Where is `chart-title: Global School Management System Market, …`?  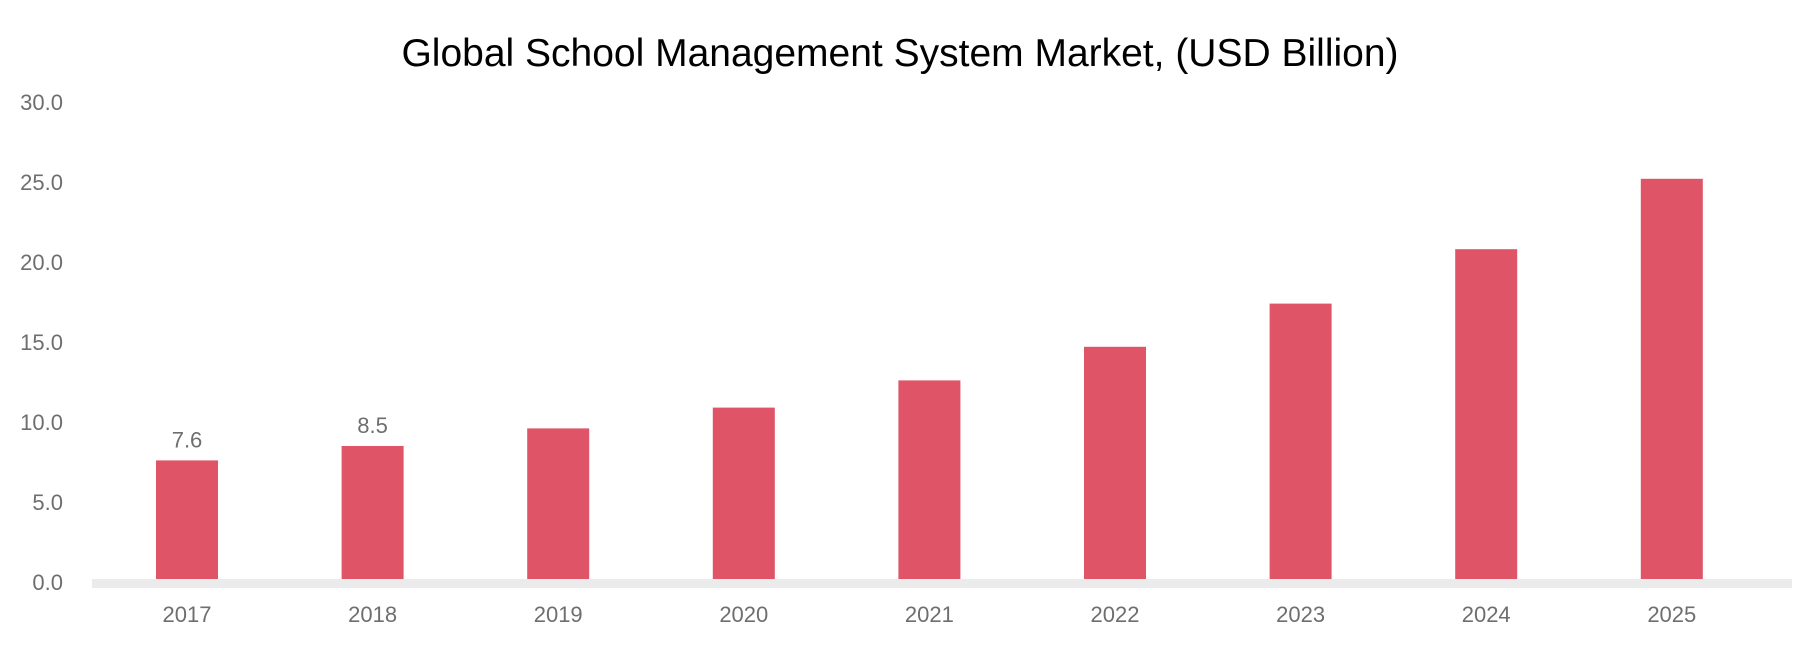 chart-title: Global School Management System Market, … is located at coordinates (900, 53).